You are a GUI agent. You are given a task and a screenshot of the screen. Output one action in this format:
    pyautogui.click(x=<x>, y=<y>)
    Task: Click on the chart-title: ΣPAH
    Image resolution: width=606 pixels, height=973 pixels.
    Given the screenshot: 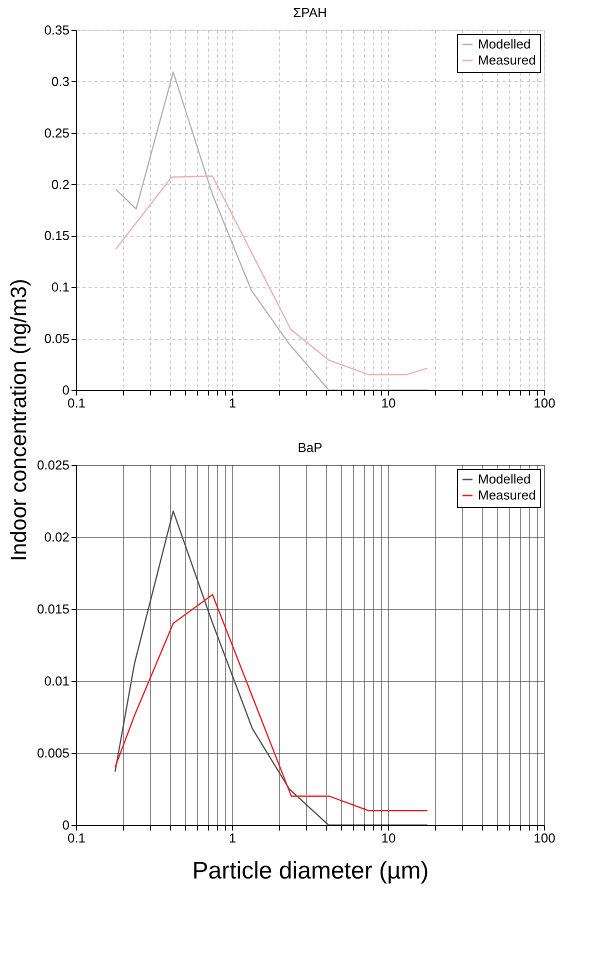 What is the action you would take?
    pyautogui.click(x=310, y=12)
    